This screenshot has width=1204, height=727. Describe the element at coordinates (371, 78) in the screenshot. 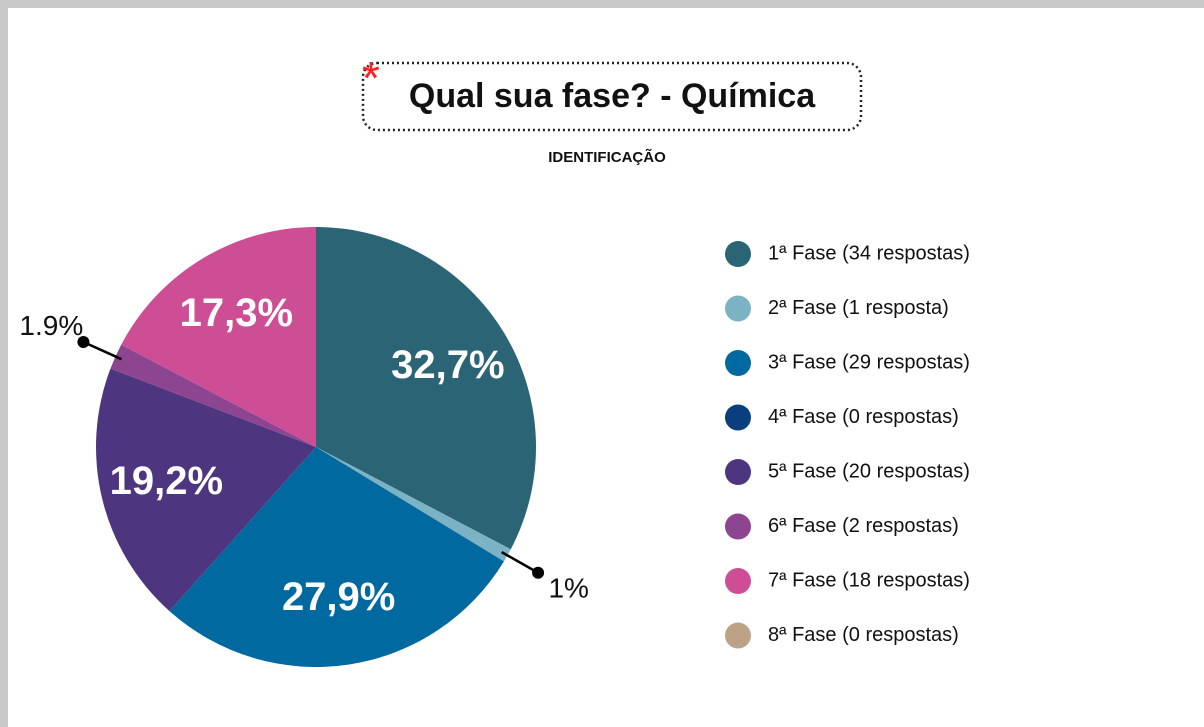

I see `required-marker: *` at that location.